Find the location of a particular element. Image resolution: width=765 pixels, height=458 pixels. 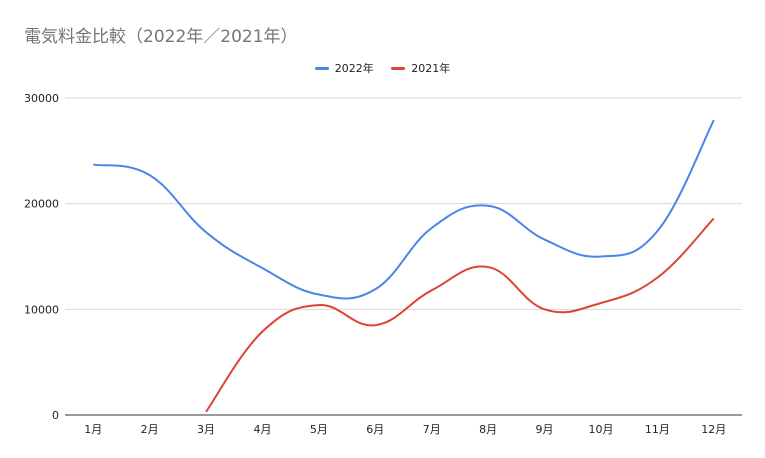

legend-swatch-2021 is located at coordinates (398, 68).